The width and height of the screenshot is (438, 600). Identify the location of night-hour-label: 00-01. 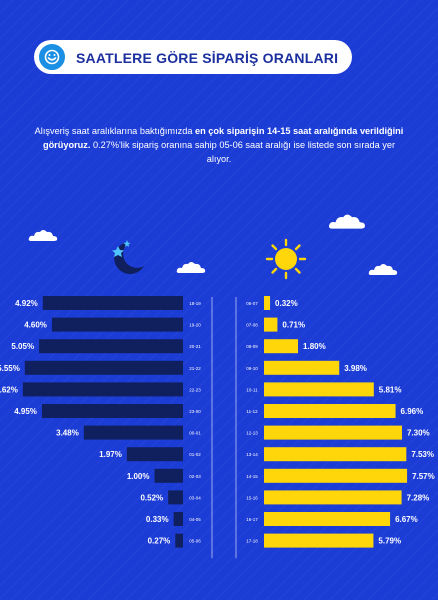
(195, 433).